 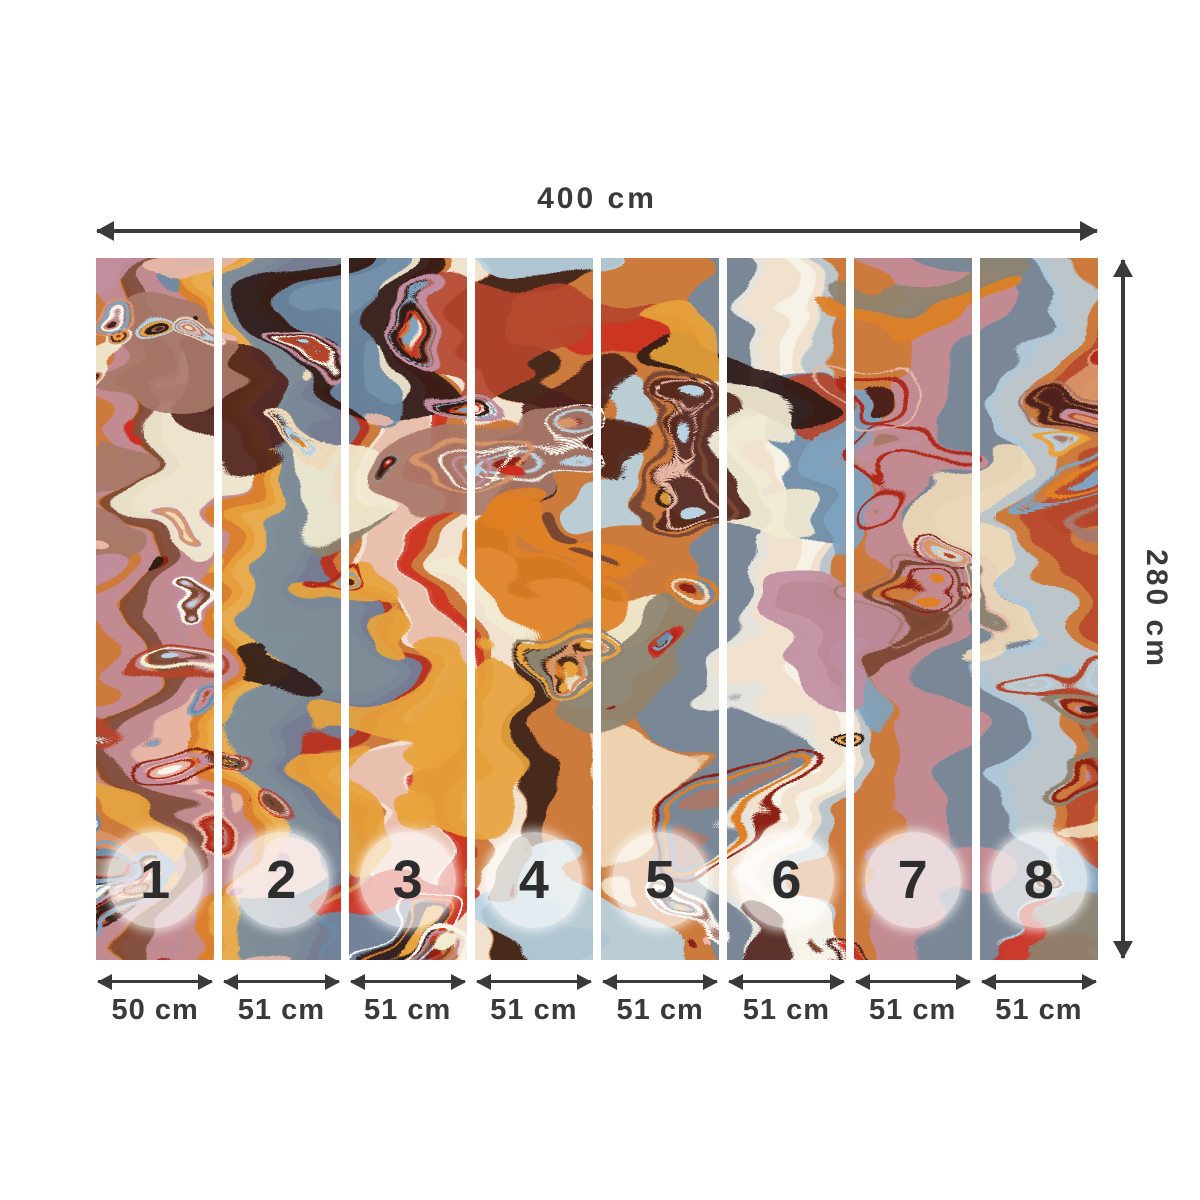 I want to click on panel-width-label: 50 cm, so click(x=155, y=1010).